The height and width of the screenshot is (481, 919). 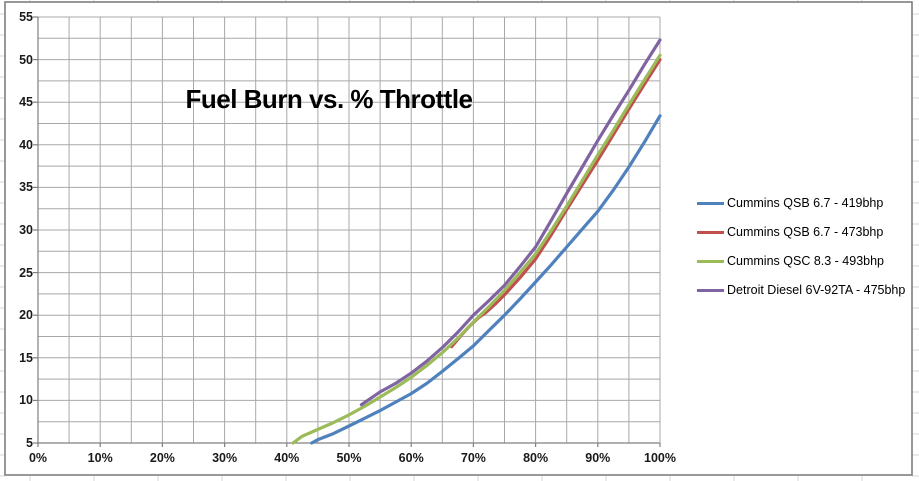 I want to click on x-axis-label: 50%, so click(x=349, y=458).